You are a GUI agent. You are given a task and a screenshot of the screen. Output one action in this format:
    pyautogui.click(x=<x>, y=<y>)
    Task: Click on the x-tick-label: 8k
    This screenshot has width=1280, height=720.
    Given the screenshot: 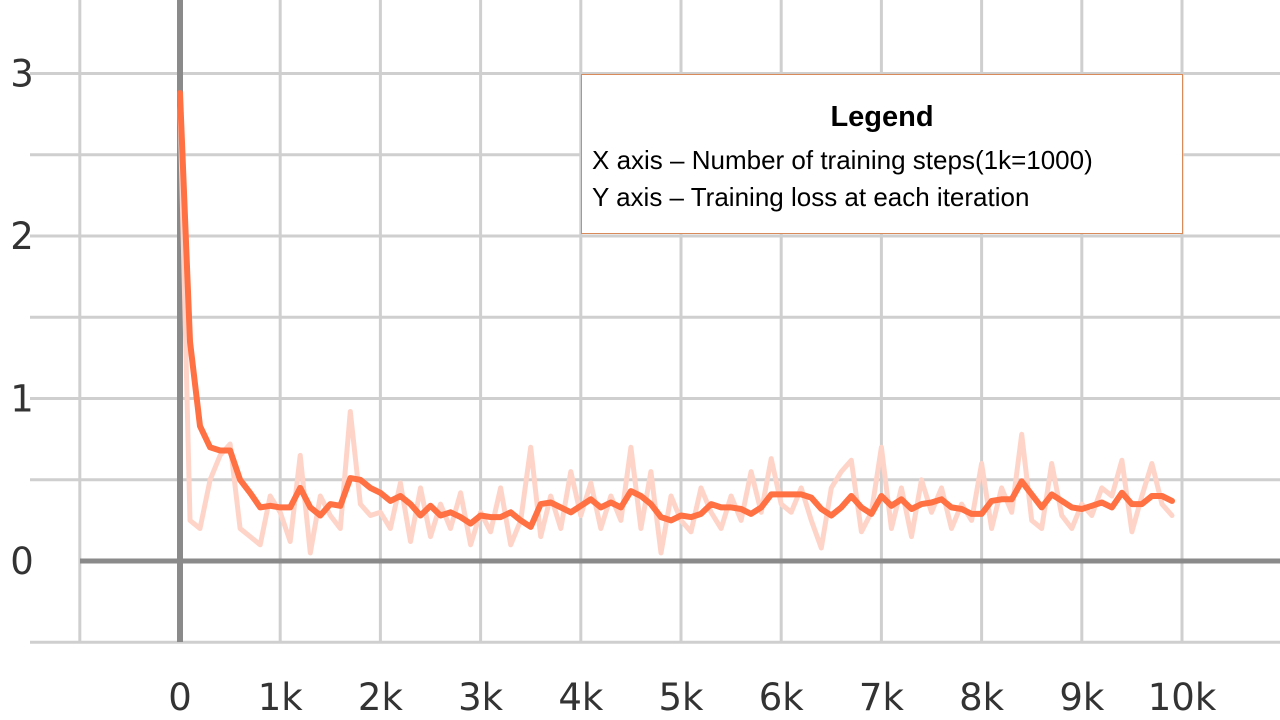 What is the action you would take?
    pyautogui.click(x=982, y=697)
    